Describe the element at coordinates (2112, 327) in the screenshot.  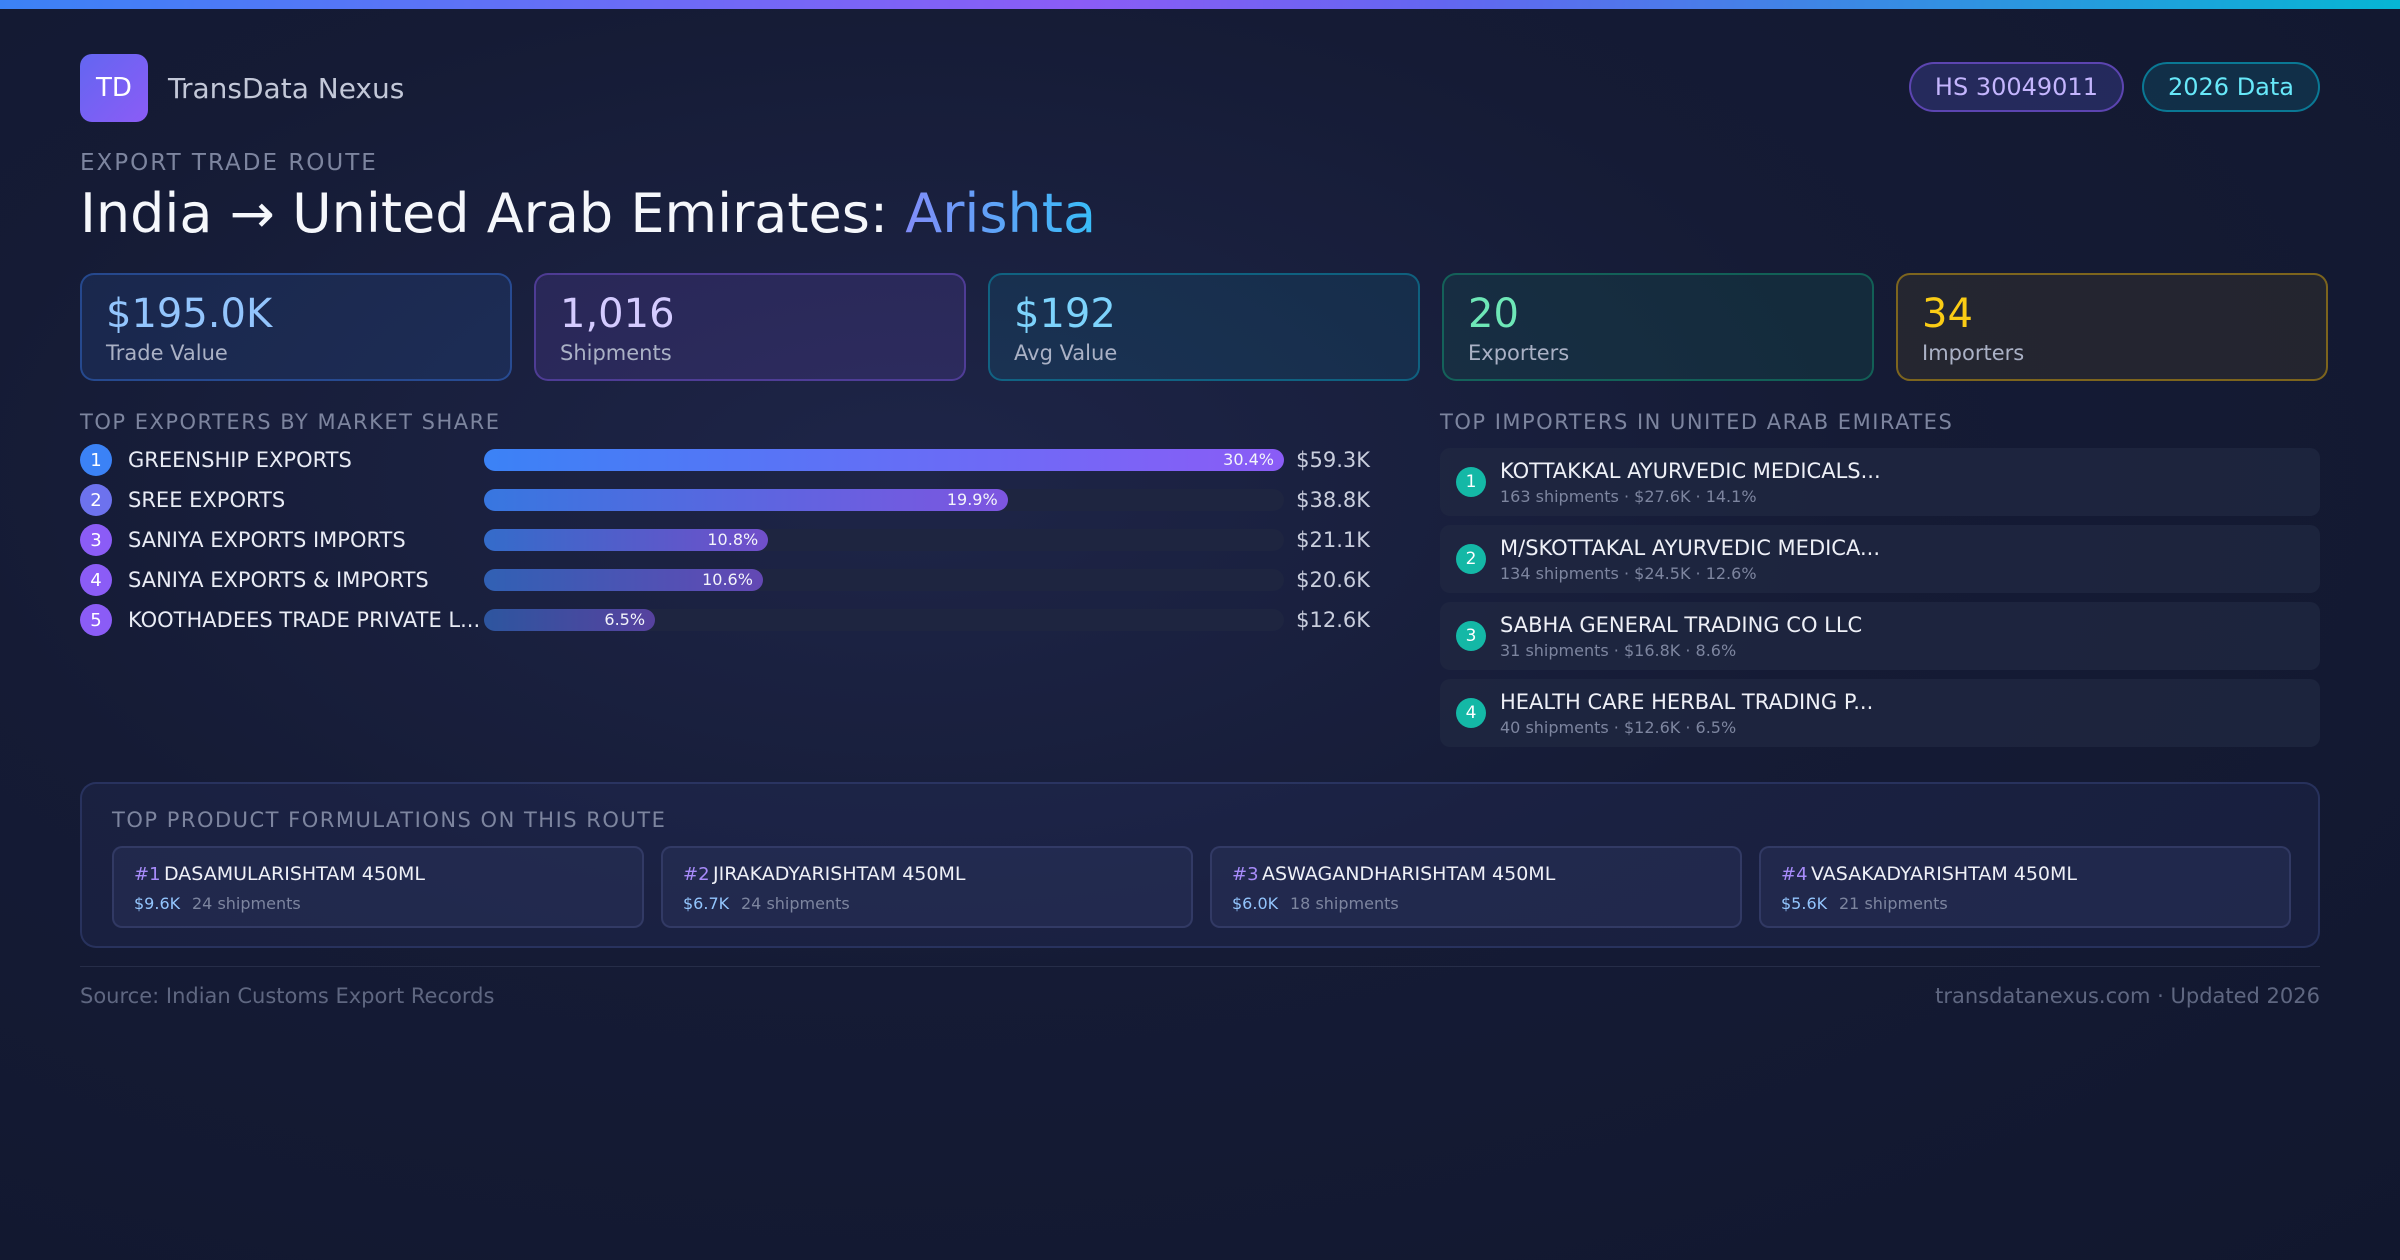
I see `stat-card-importers: 34 Importers` at that location.